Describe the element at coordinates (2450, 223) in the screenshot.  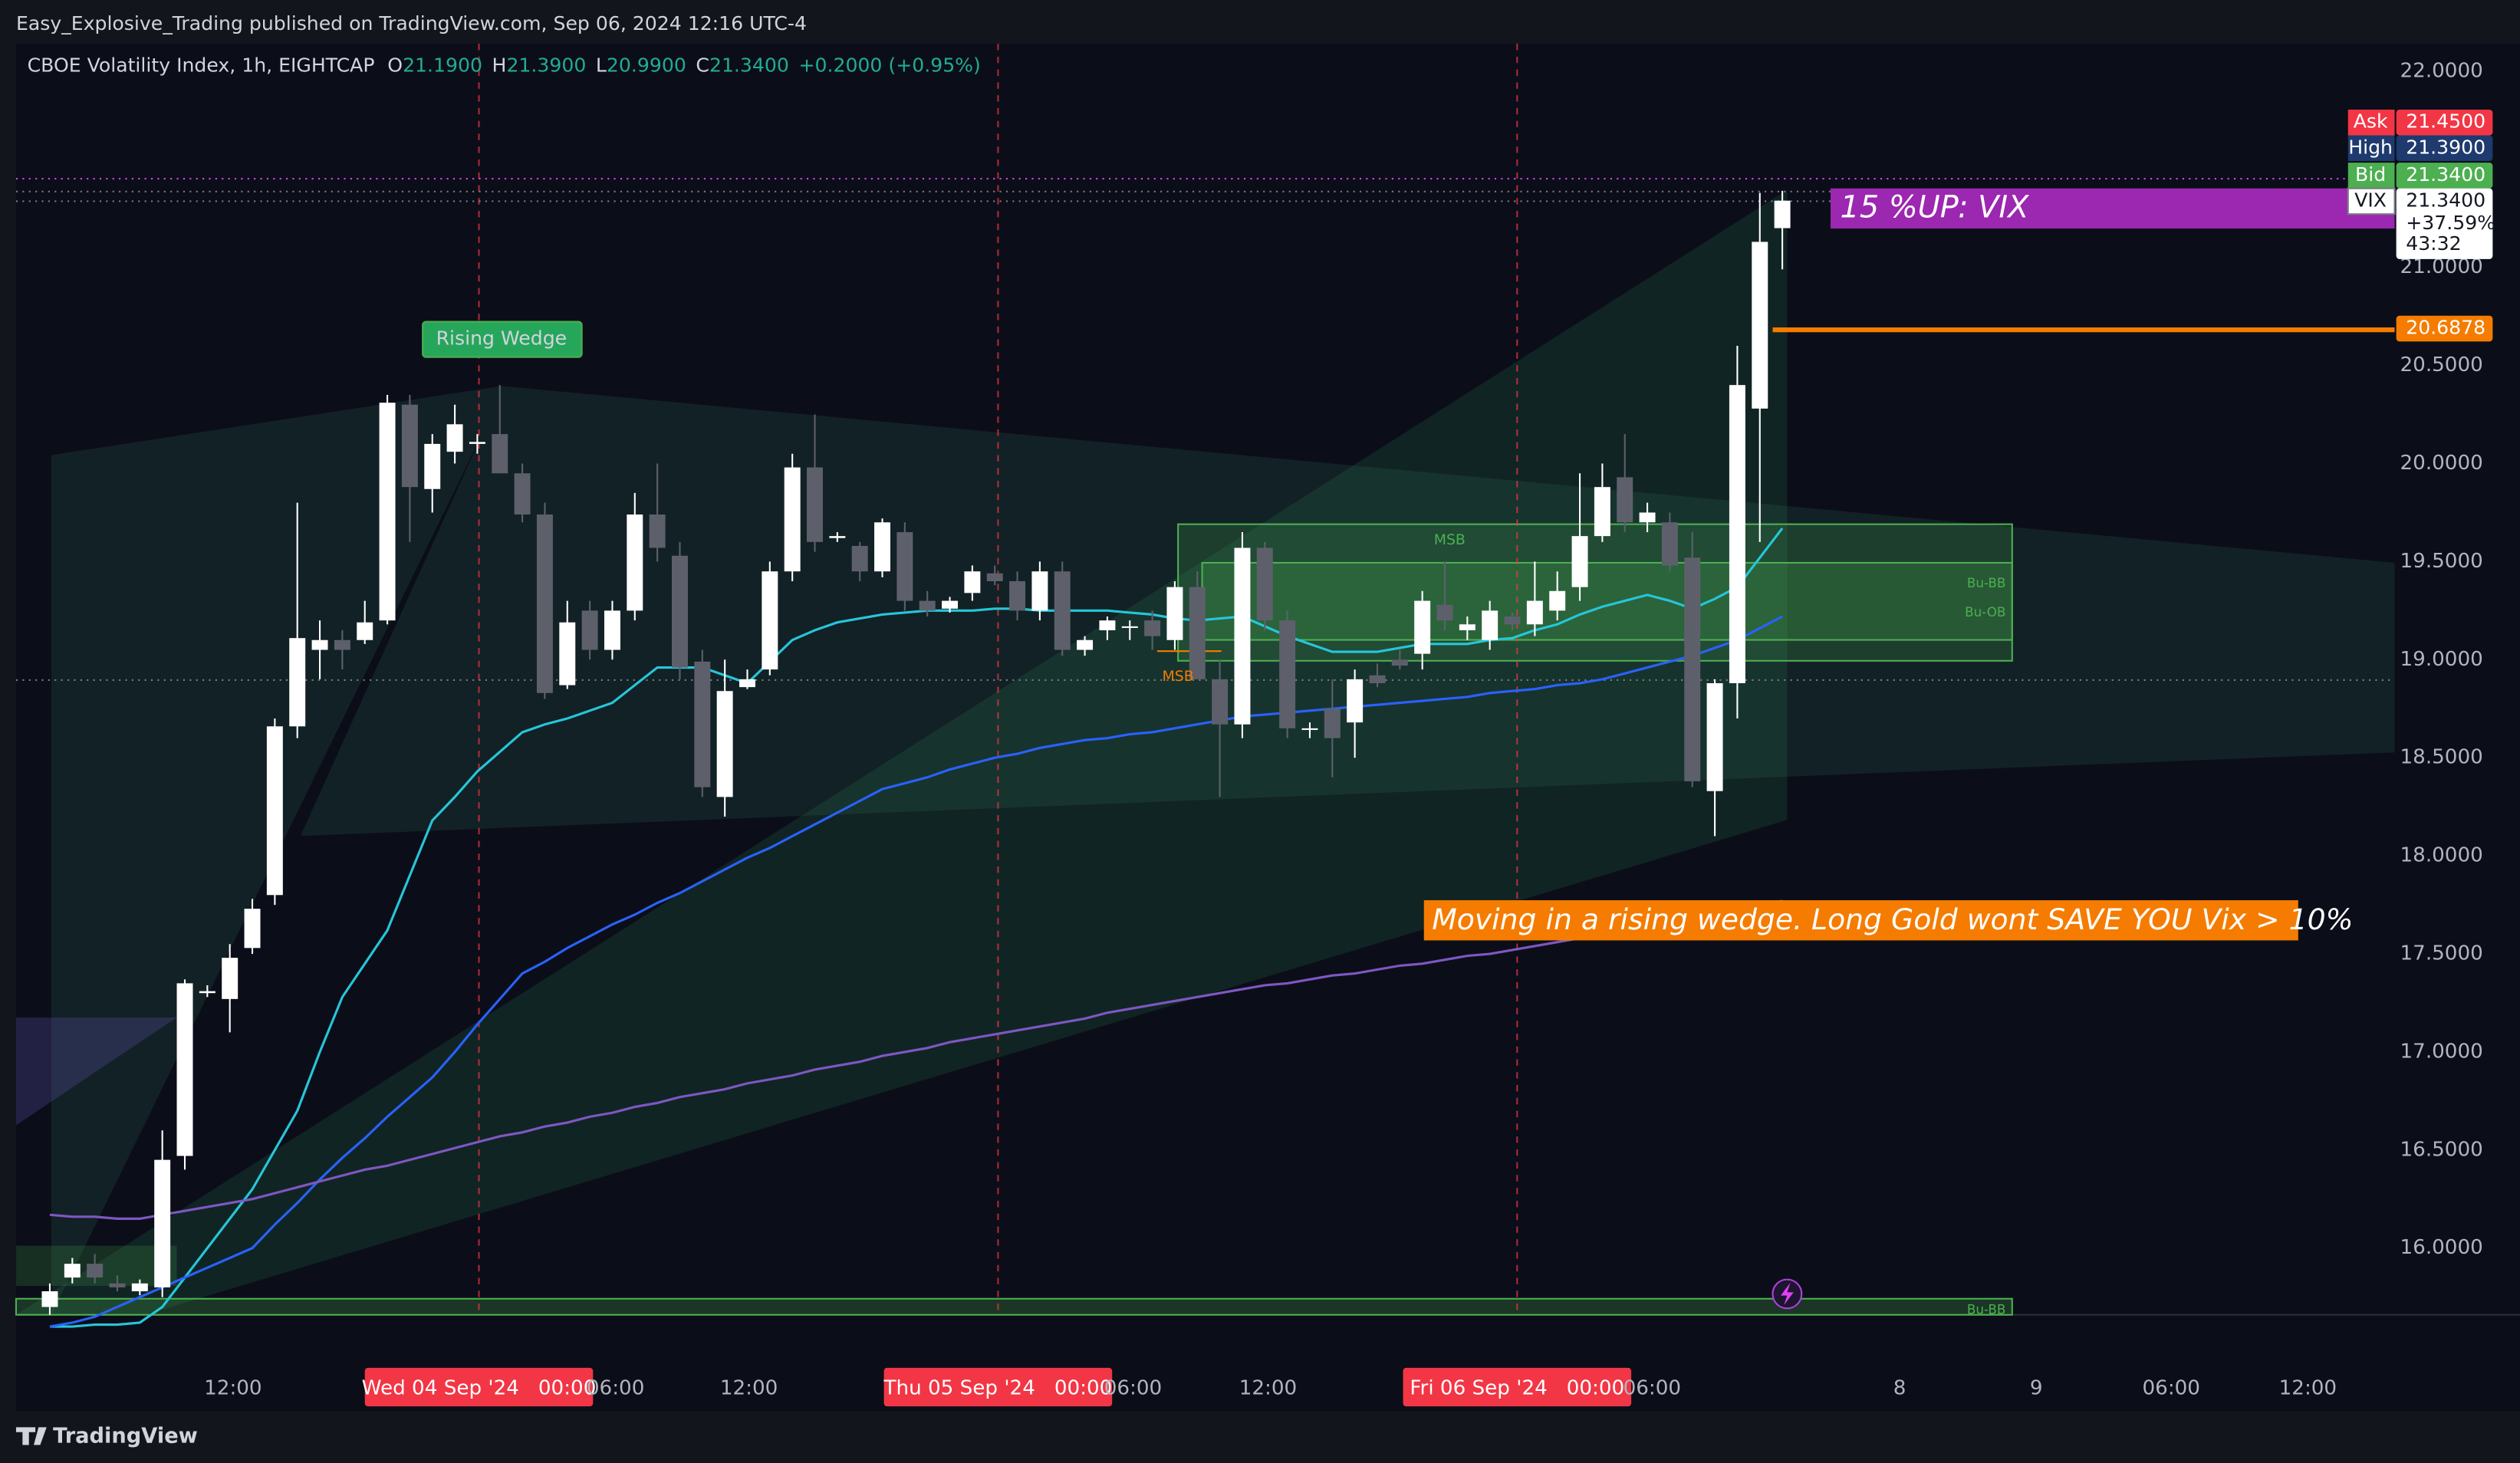
I see `price-change: +37.59%` at that location.